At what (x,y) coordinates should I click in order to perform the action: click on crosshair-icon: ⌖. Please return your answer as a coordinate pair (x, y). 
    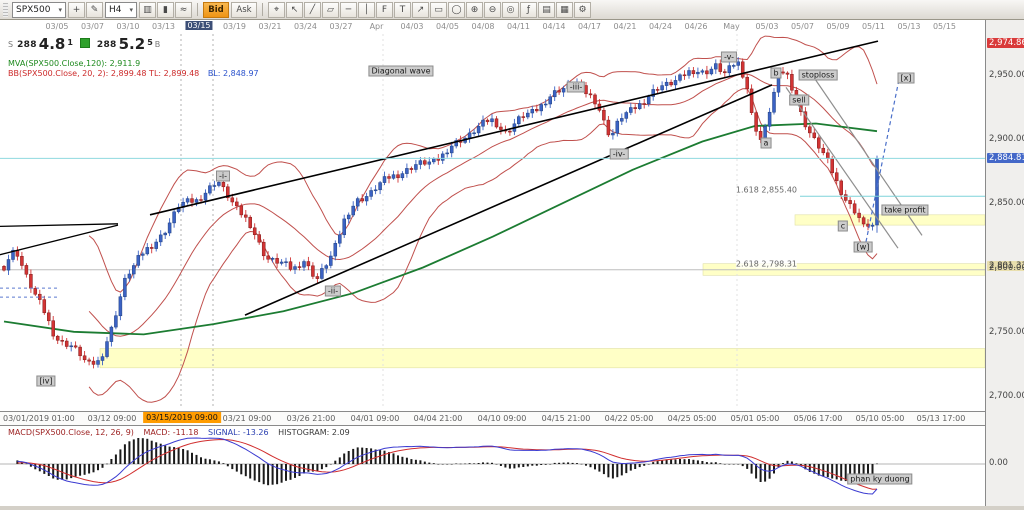
    Looking at the image, I should click on (277, 9).